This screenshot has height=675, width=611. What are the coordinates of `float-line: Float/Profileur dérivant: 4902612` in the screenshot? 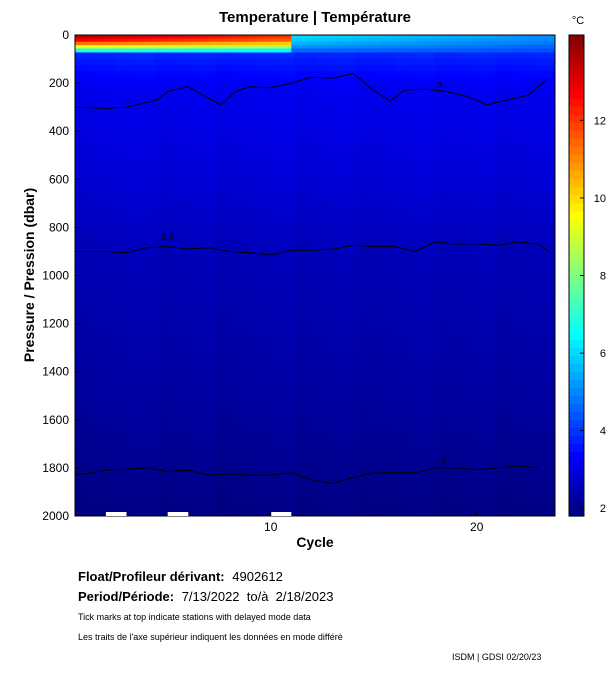 It's located at (180, 576).